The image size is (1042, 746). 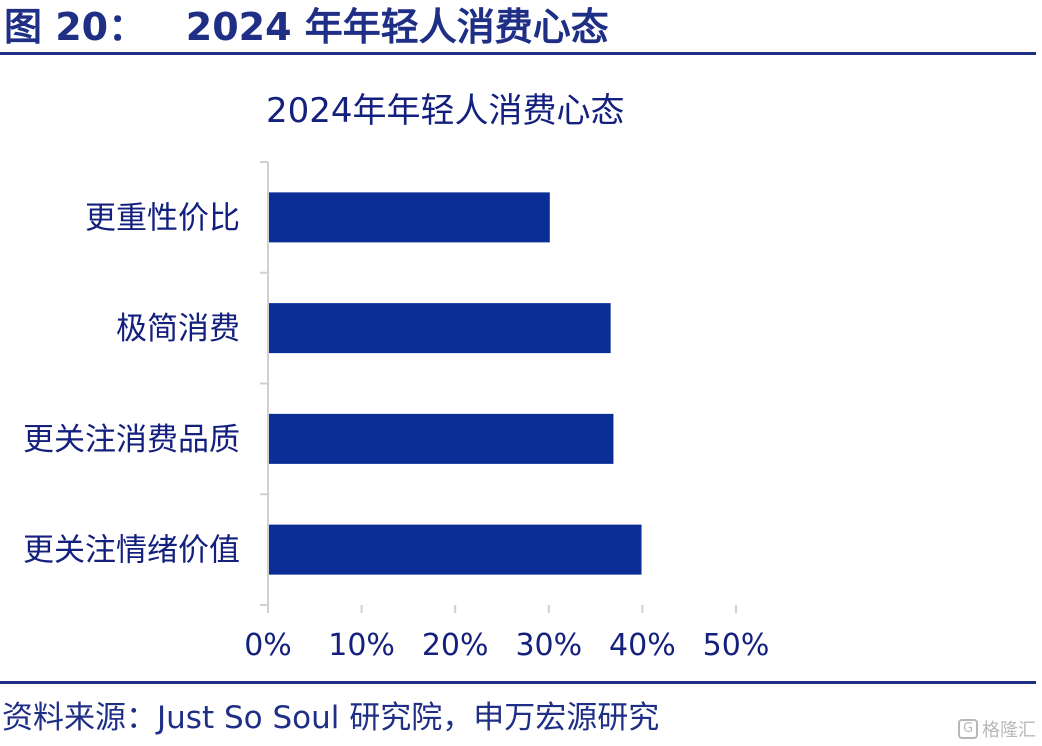 What do you see at coordinates (1009, 730) in the screenshot?
I see `watermark-label: 格隆汇` at bounding box center [1009, 730].